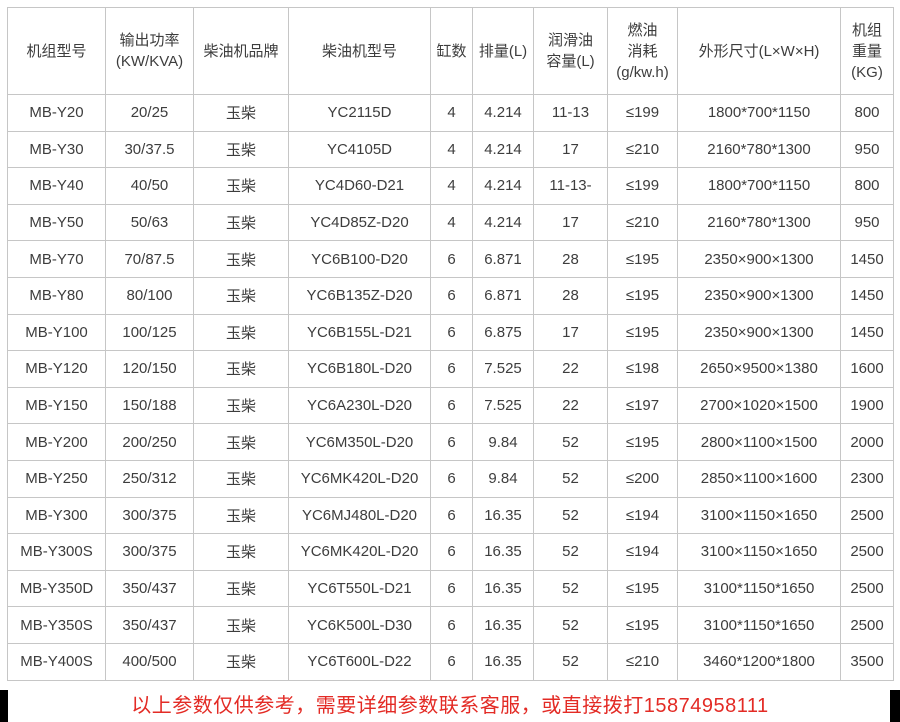 This screenshot has width=900, height=722. I want to click on table-cell: 11-13, so click(570, 113).